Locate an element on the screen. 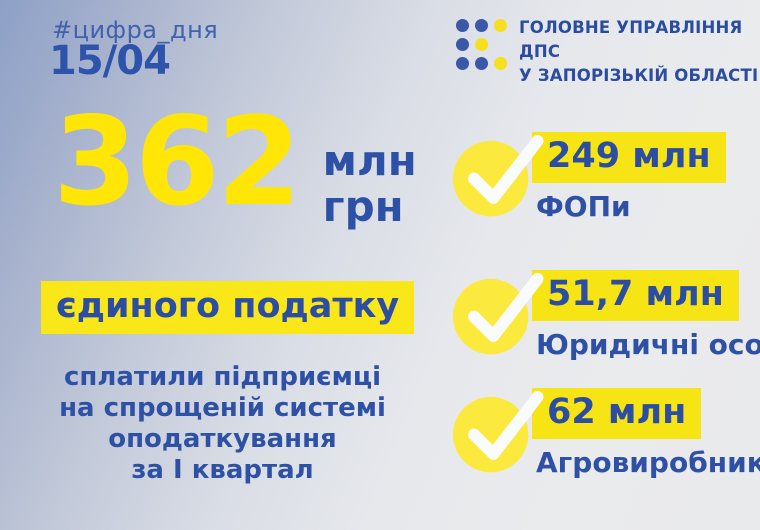  breakdown-item: 249 млн ФОПи is located at coordinates (589, 175).